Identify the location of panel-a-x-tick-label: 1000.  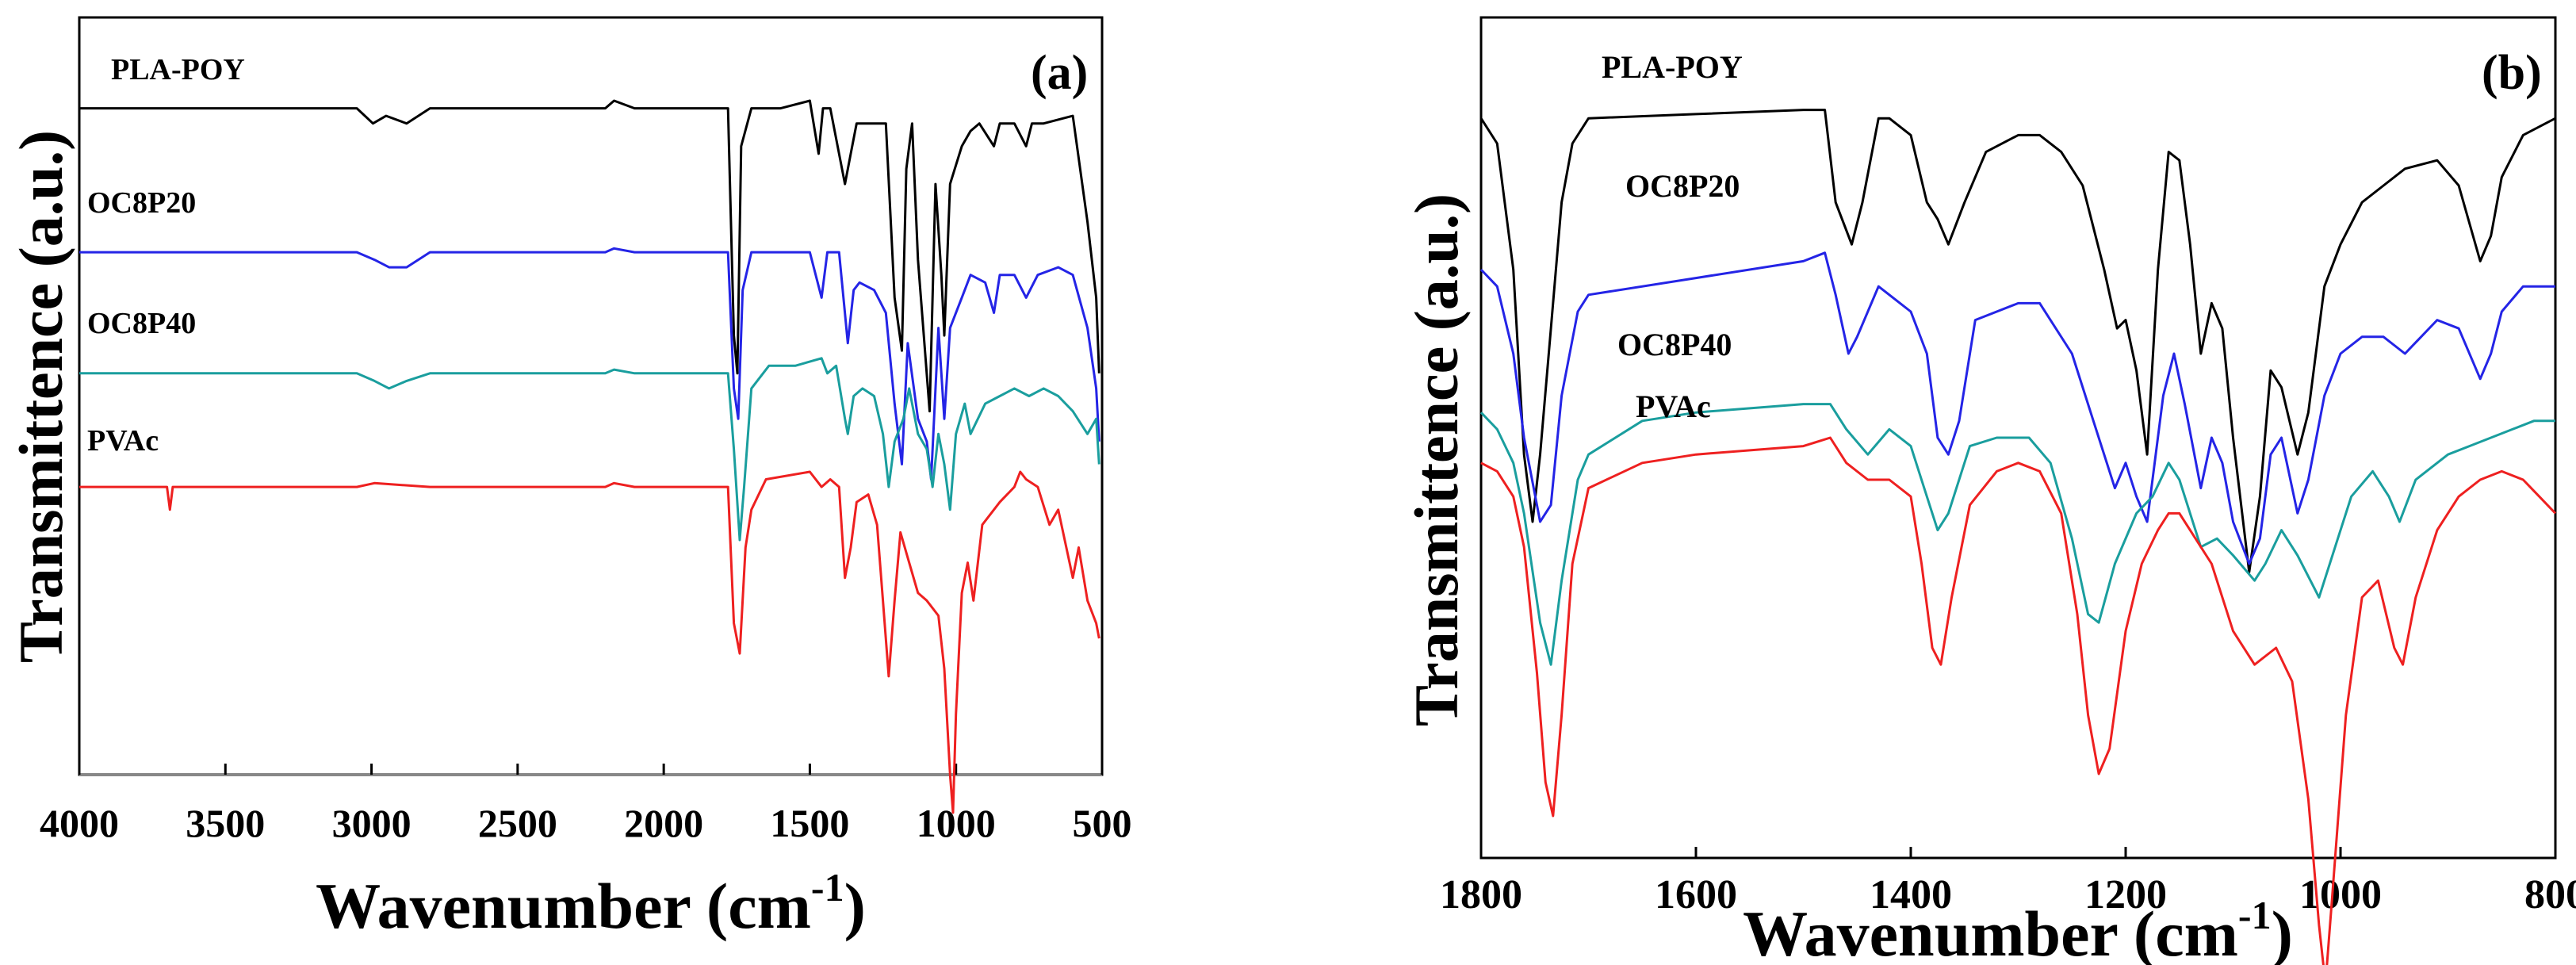
(956, 823).